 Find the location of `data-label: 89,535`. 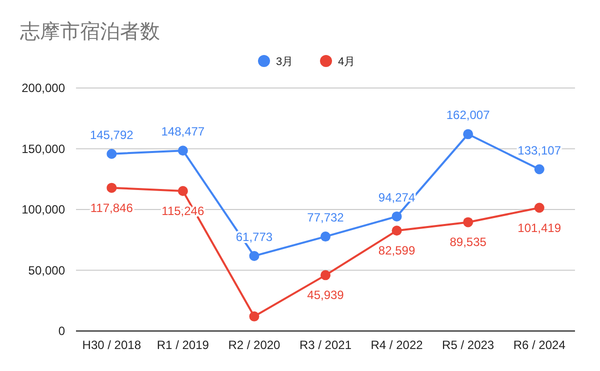

data-label: 89,535 is located at coordinates (468, 242).